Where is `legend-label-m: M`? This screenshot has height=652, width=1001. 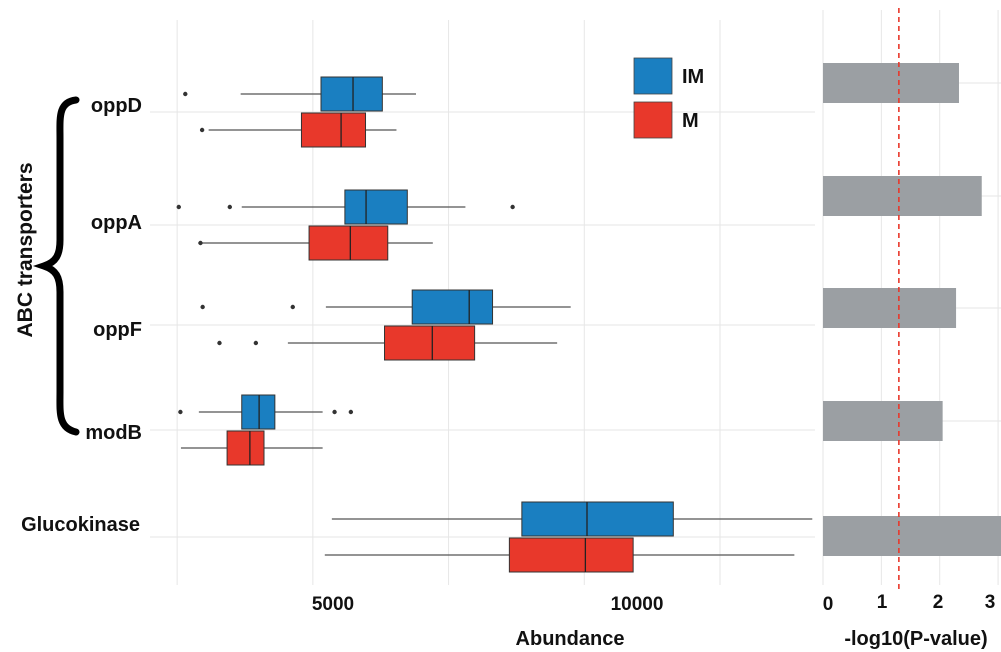
legend-label-m: M is located at coordinates (690, 121).